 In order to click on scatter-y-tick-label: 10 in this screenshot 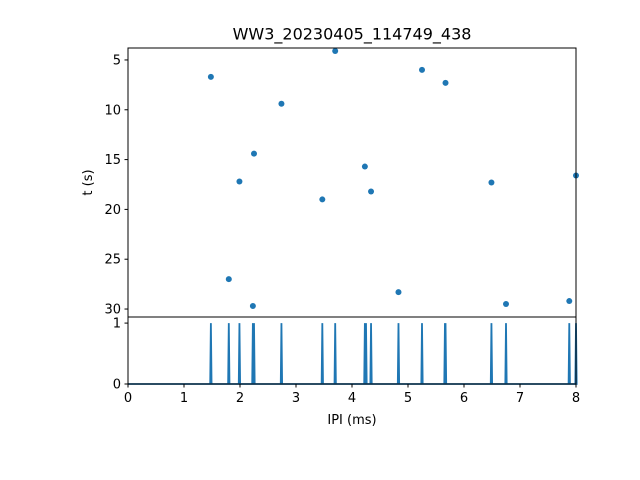, I will do `click(112, 110)`.